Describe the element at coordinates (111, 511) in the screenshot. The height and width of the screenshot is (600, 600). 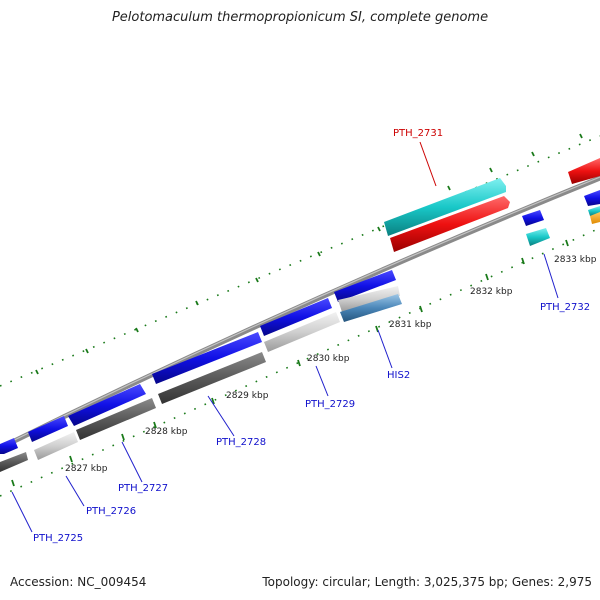
I see `gene-label-pth-2726: PTH_2726` at that location.